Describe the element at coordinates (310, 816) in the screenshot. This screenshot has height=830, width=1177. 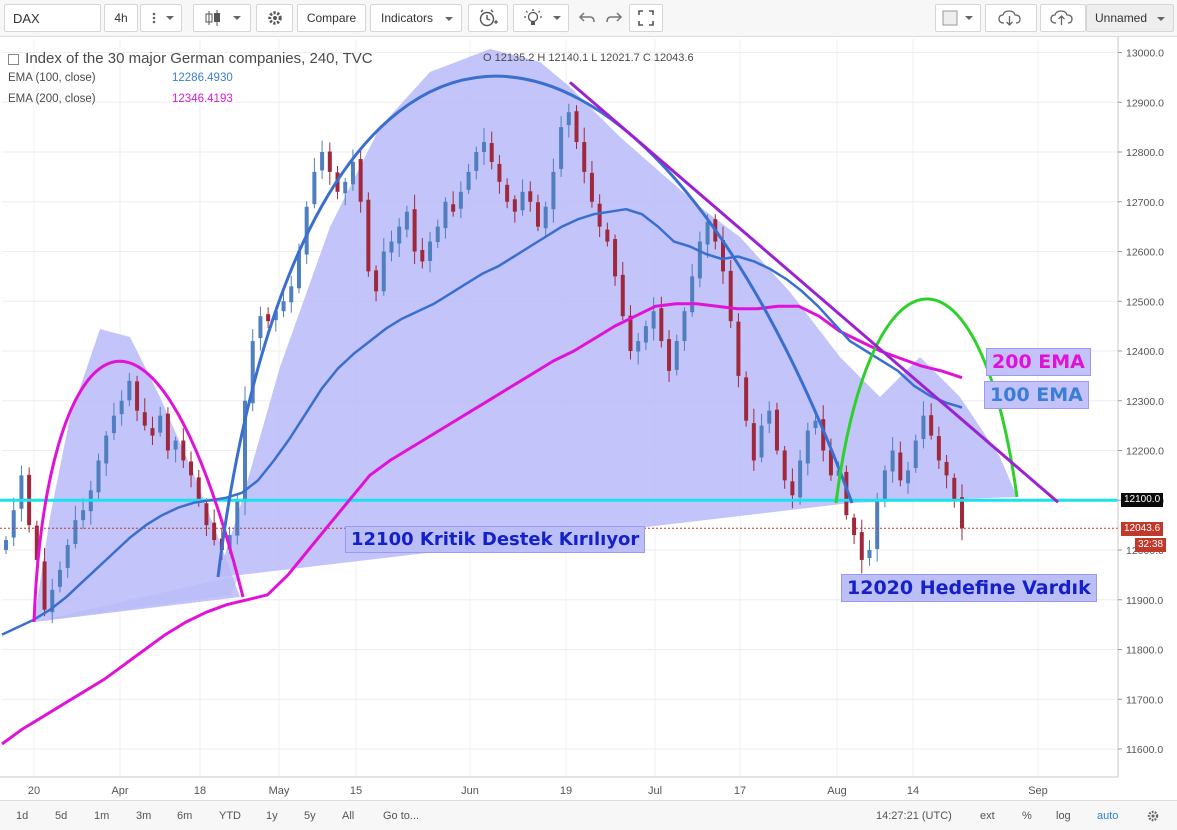
I see `range-5y: 5y` at that location.